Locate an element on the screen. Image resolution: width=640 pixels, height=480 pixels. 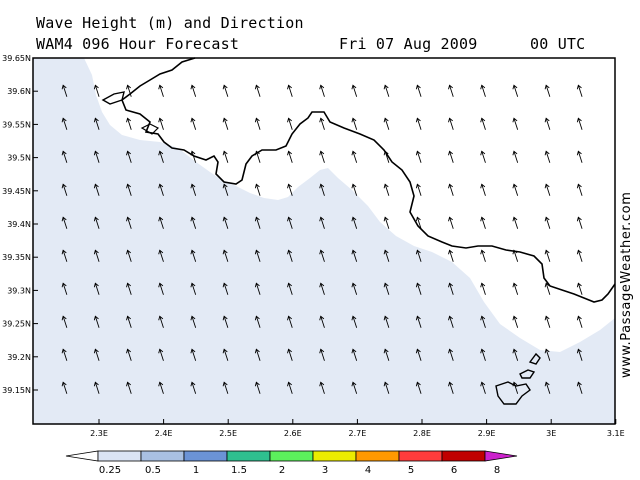
lat-label: 39.6N is located at coordinates (19, 91).